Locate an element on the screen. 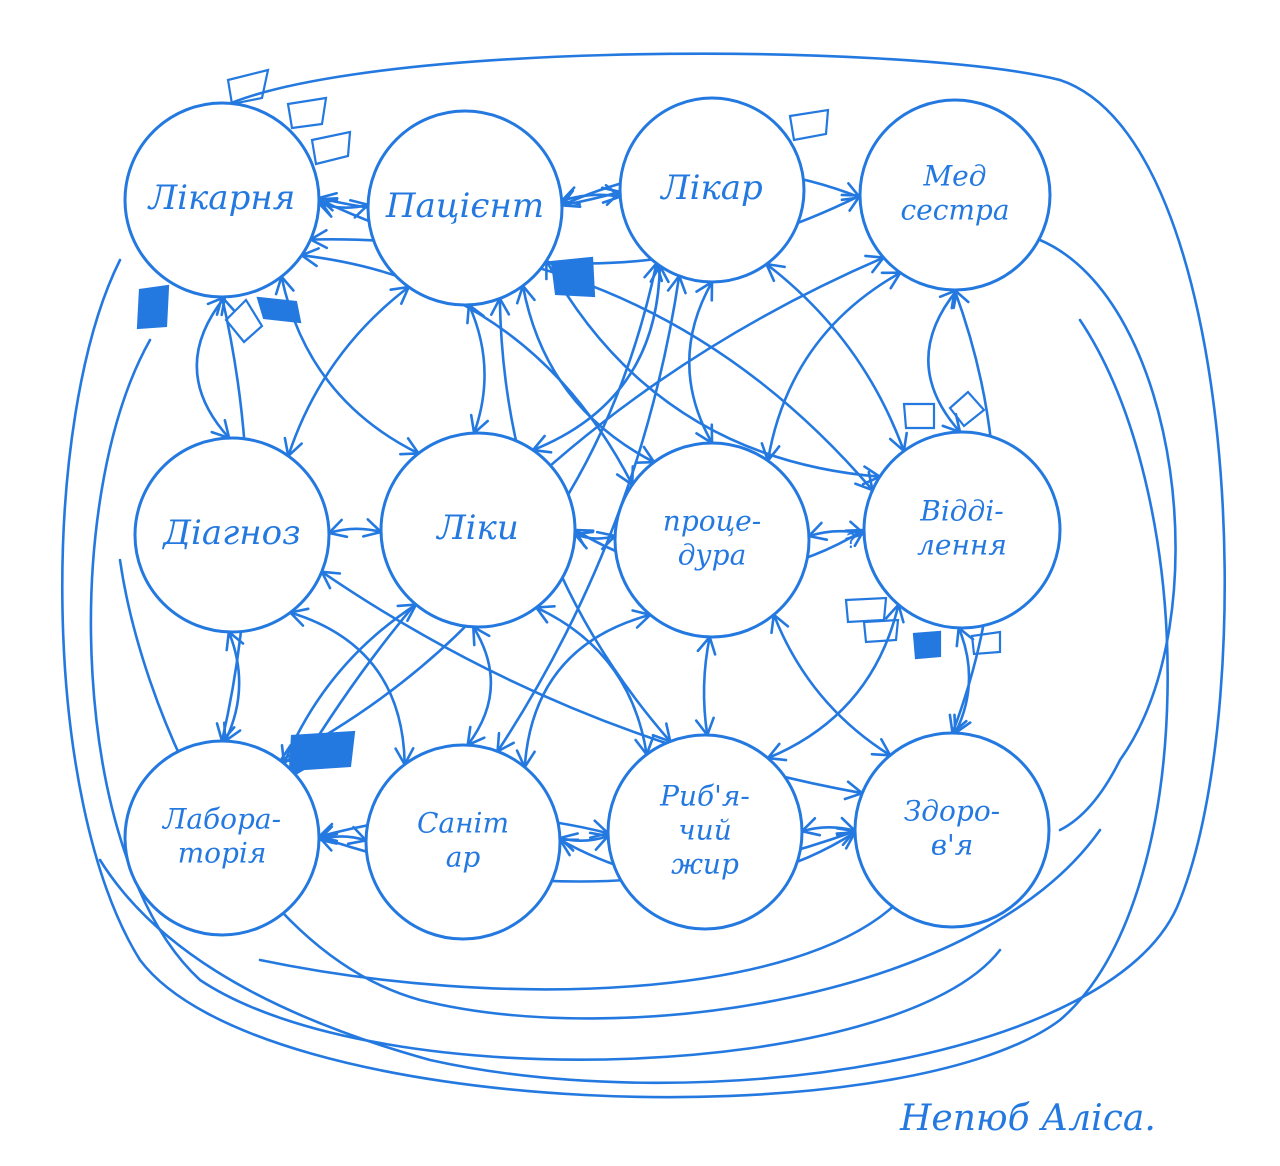 The image size is (1280, 1166). node-label: Лікарня is located at coordinates (221, 198).